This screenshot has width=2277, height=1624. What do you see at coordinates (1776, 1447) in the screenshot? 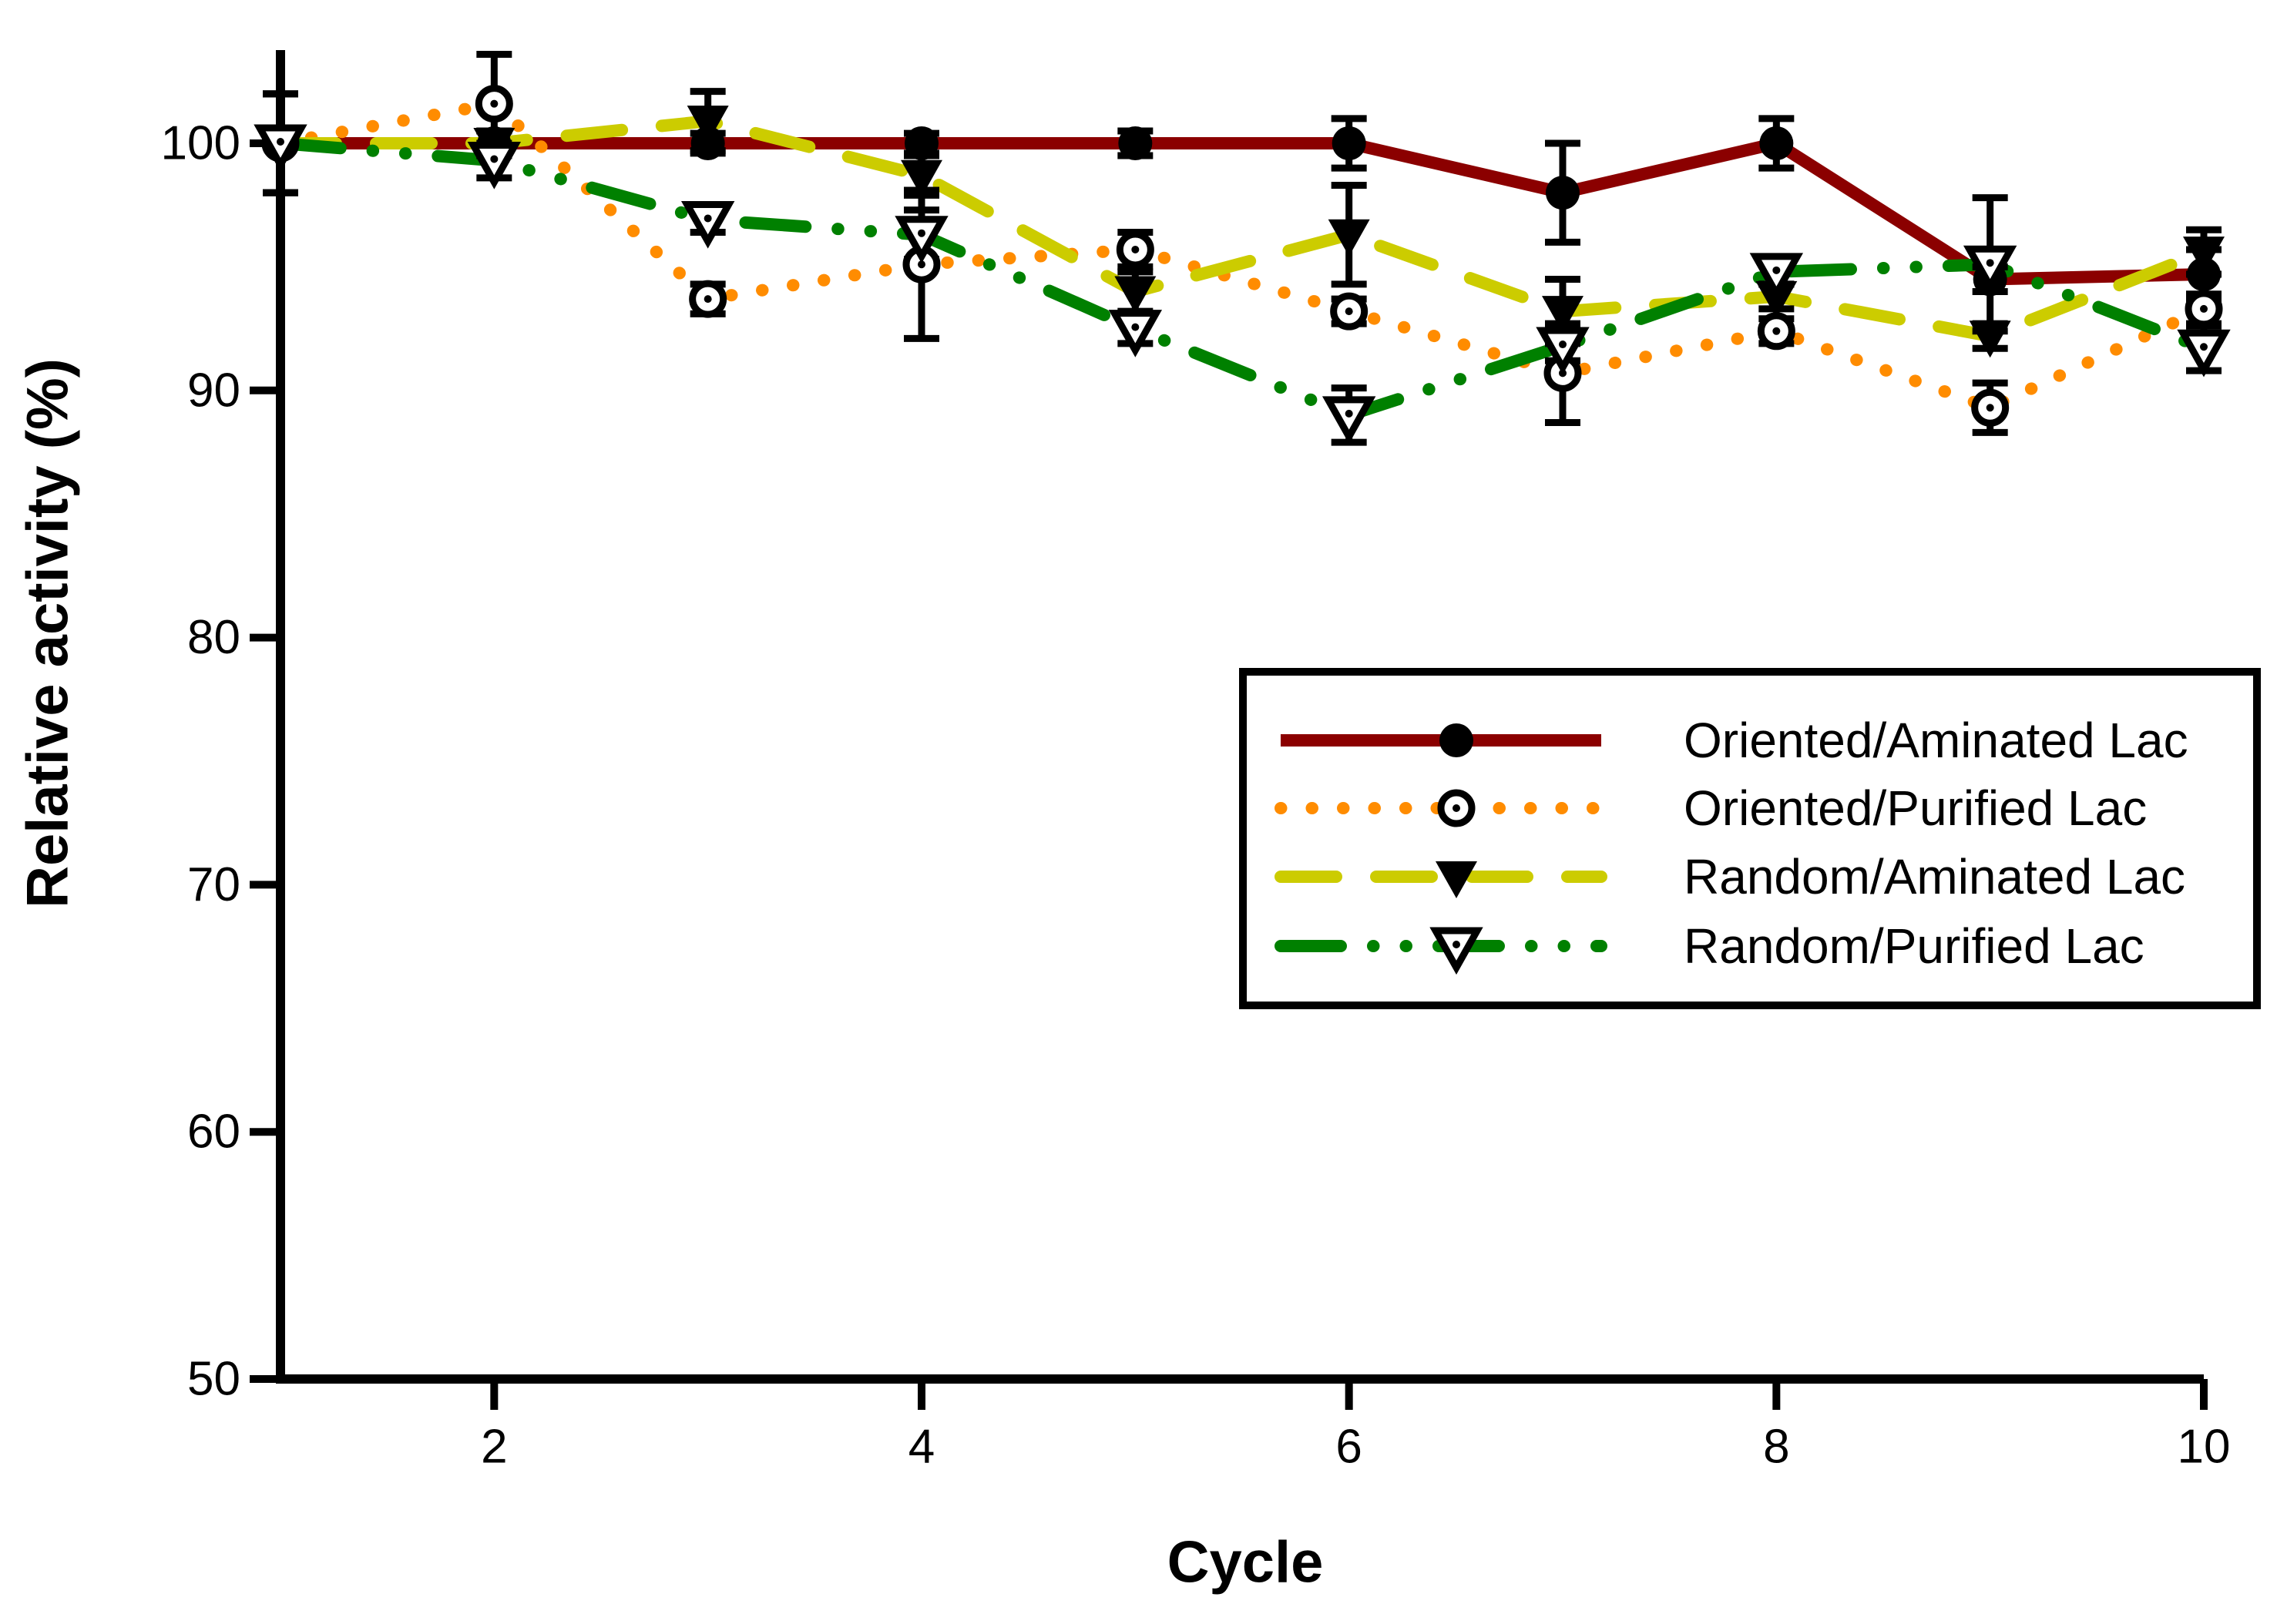
I see `x-tick-label: 8` at bounding box center [1776, 1447].